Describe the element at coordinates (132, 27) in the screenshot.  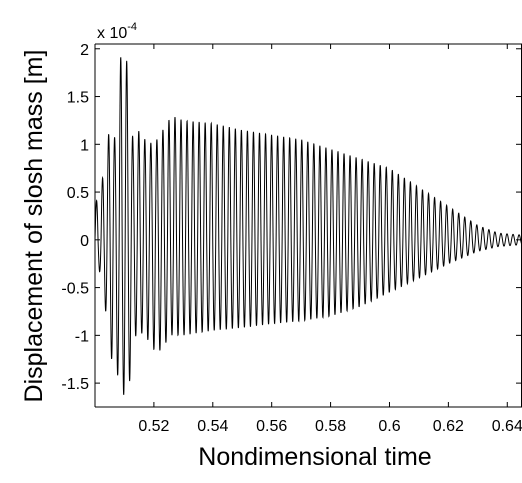
I see `y-multiplier-exponent: -4` at that location.